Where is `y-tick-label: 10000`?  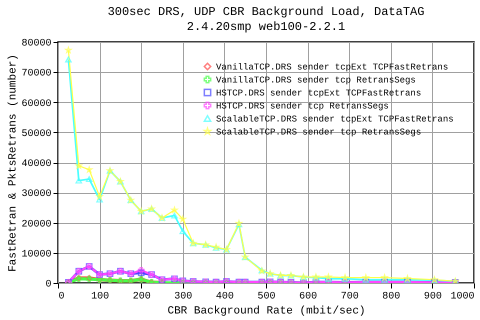
y-tick-label: 10000 is located at coordinates (36, 254).